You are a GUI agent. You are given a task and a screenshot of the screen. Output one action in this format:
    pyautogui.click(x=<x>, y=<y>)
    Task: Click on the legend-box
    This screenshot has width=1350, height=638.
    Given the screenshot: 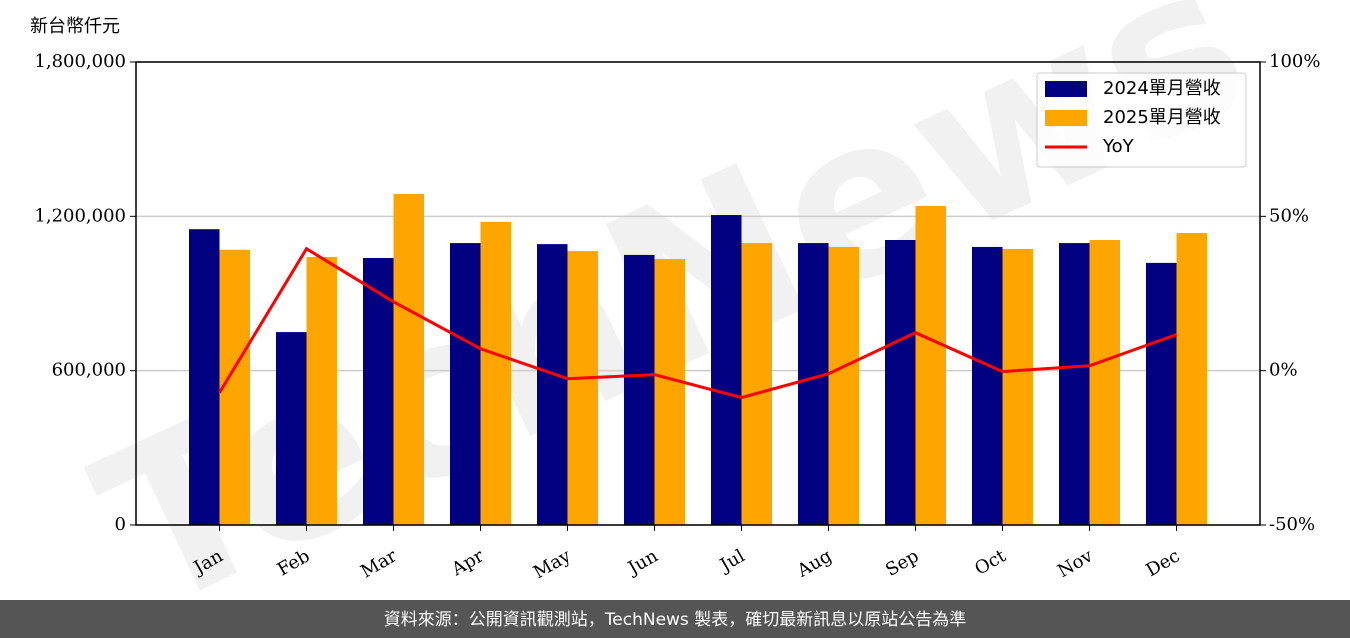 What is the action you would take?
    pyautogui.click(x=1141, y=120)
    